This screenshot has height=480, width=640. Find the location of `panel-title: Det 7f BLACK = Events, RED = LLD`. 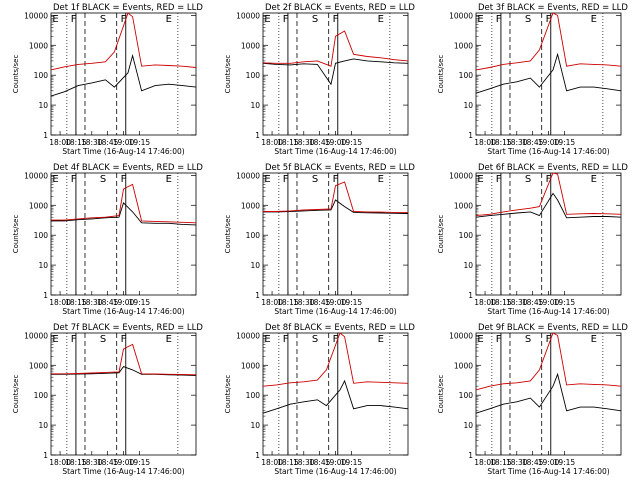

panel-title: Det 7f BLACK = Events, RED = LLD is located at coordinates (128, 328).